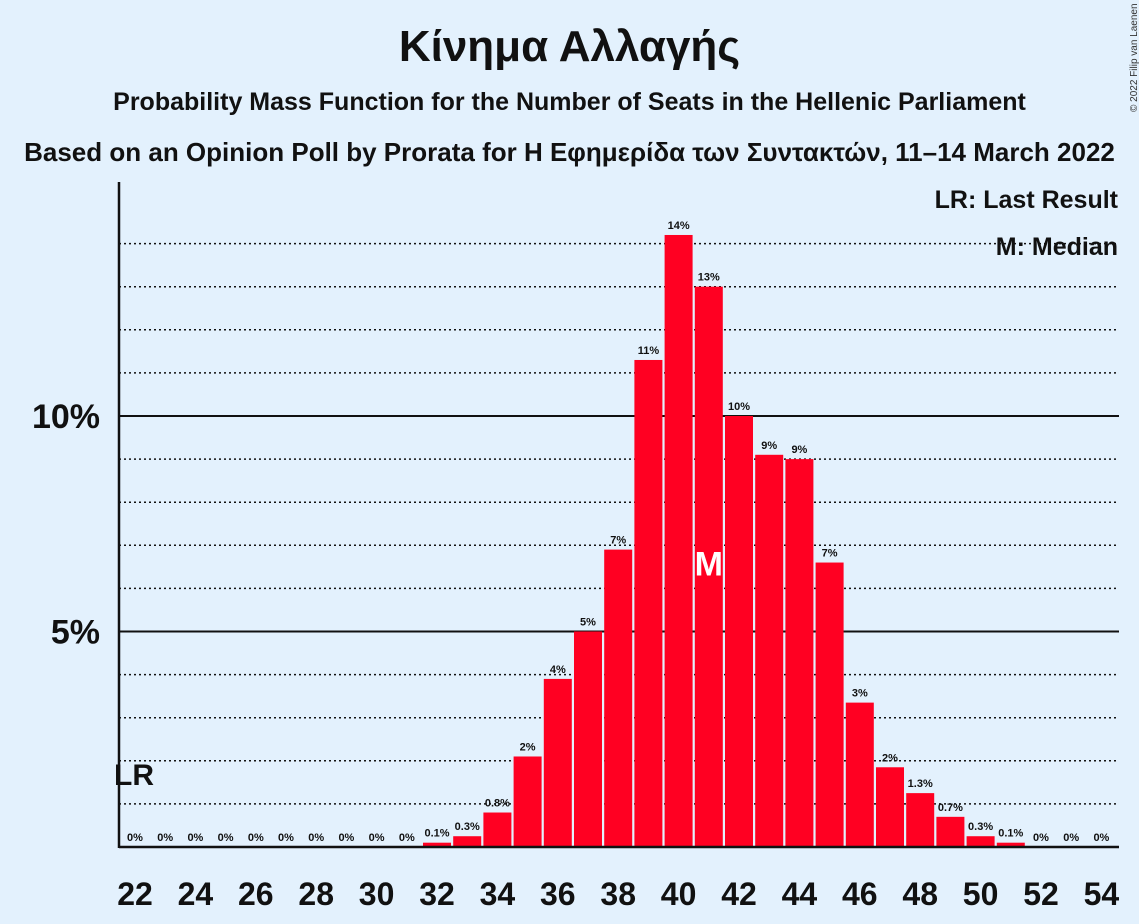 The image size is (1139, 924). What do you see at coordinates (981, 894) in the screenshot?
I see `x-tick-label: 50` at bounding box center [981, 894].